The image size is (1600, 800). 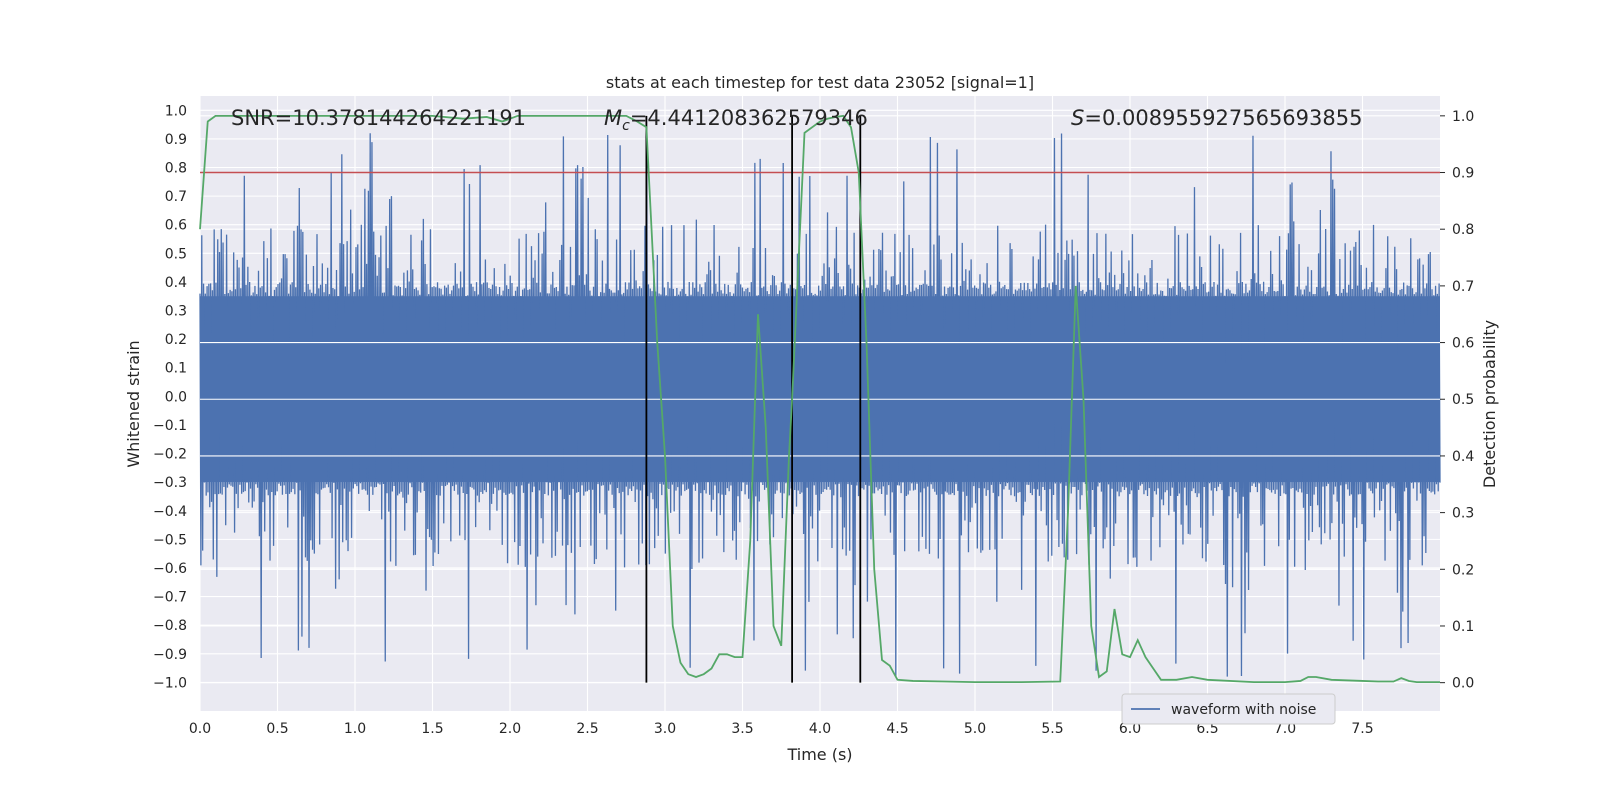 I want to click on y-tick-label: −0.4, so click(x=170, y=512).